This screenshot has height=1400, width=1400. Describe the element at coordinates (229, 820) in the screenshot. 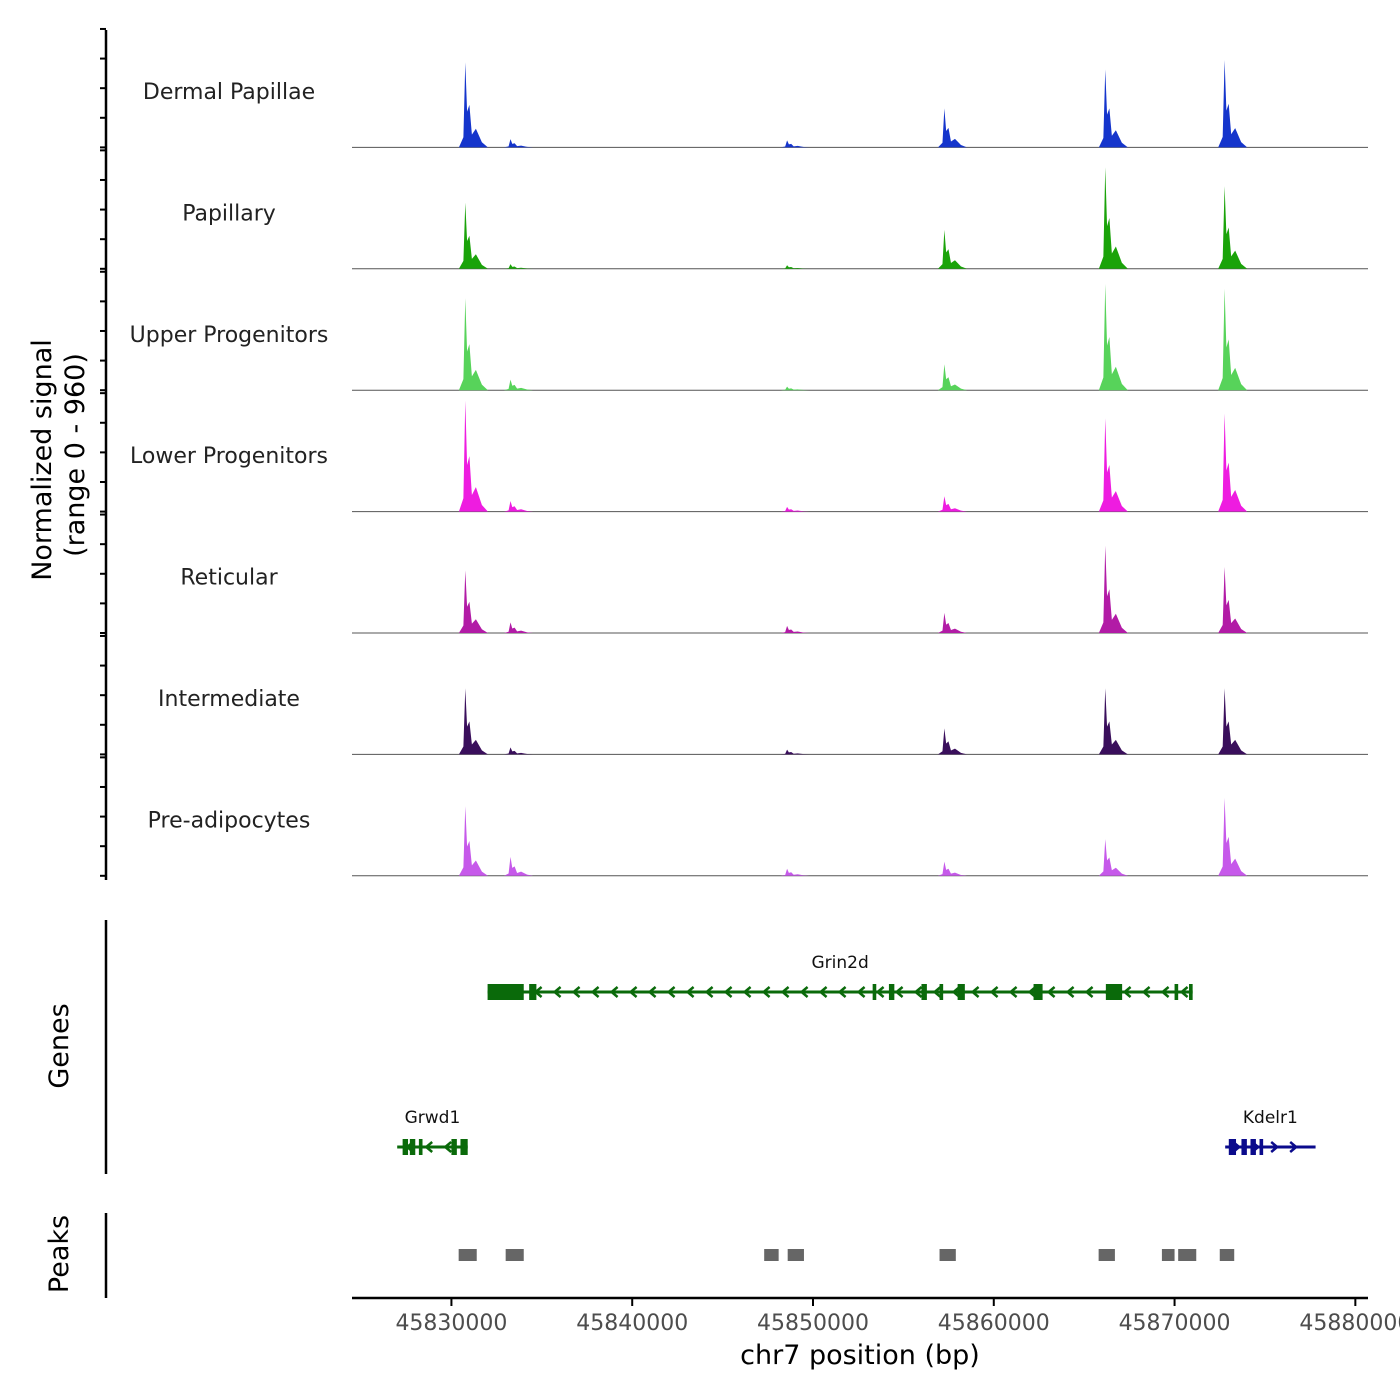

I see `track-label: Pre-adipocytes` at that location.